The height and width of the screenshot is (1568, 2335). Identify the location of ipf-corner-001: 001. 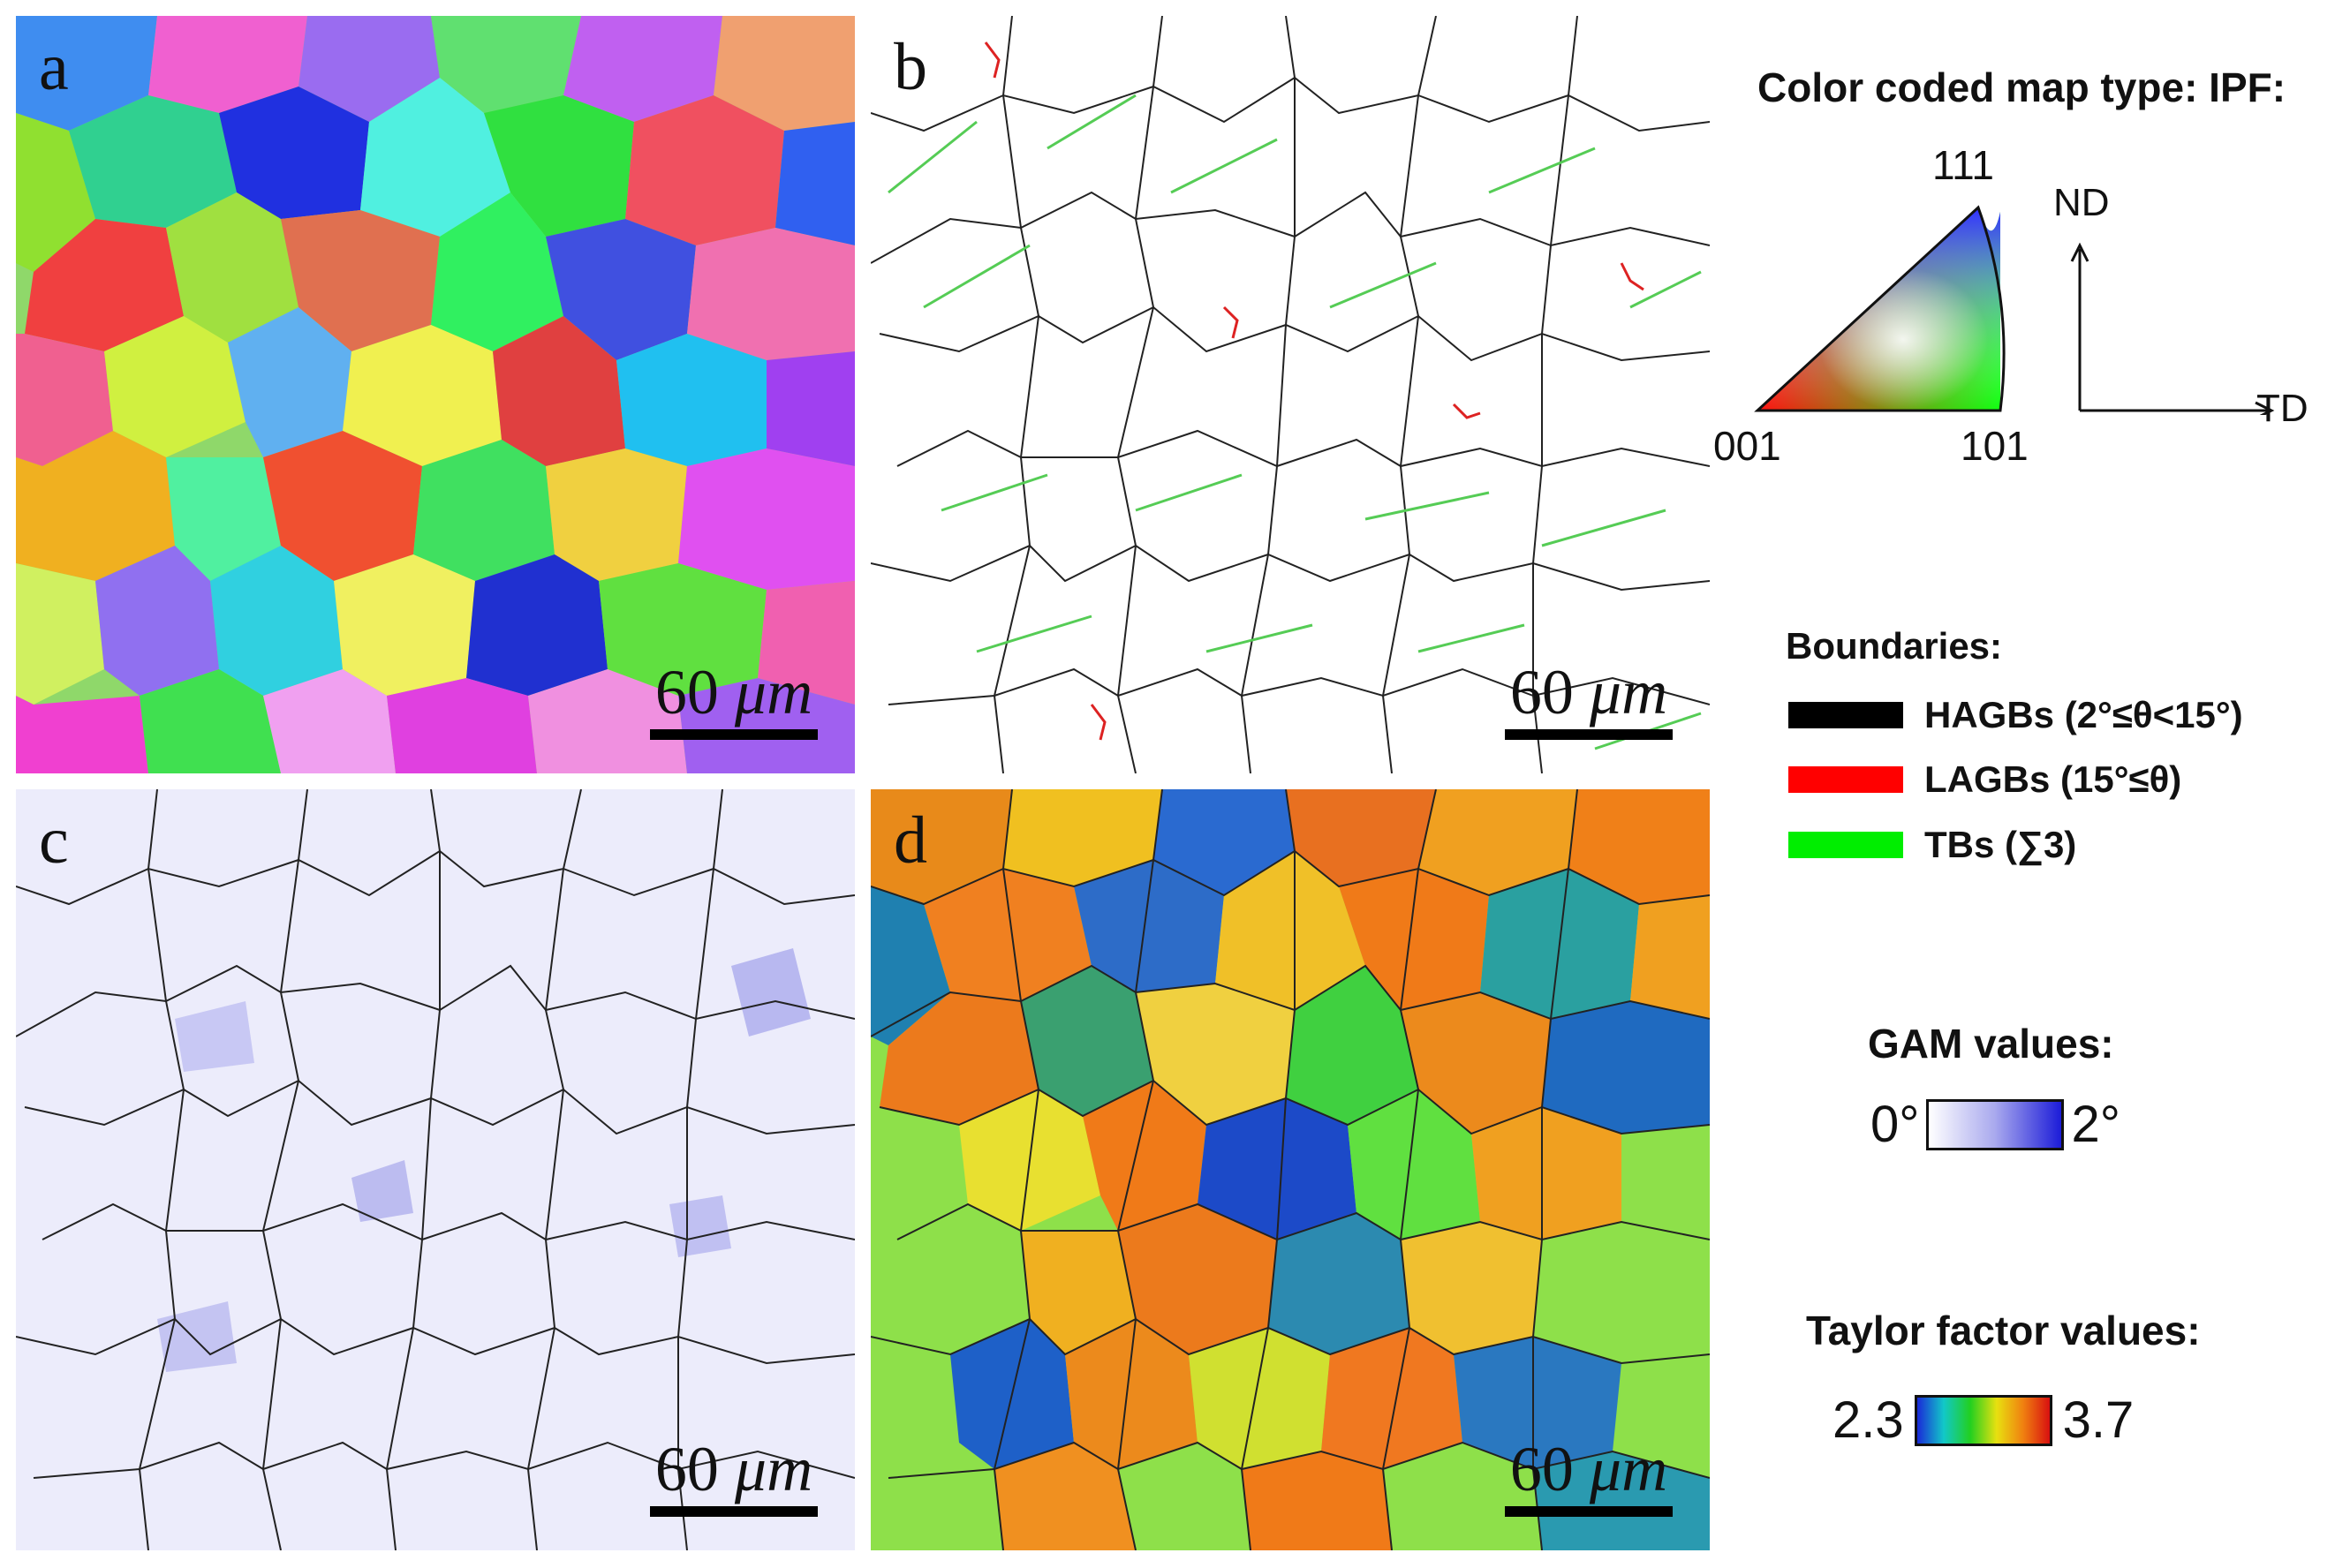
(1747, 446).